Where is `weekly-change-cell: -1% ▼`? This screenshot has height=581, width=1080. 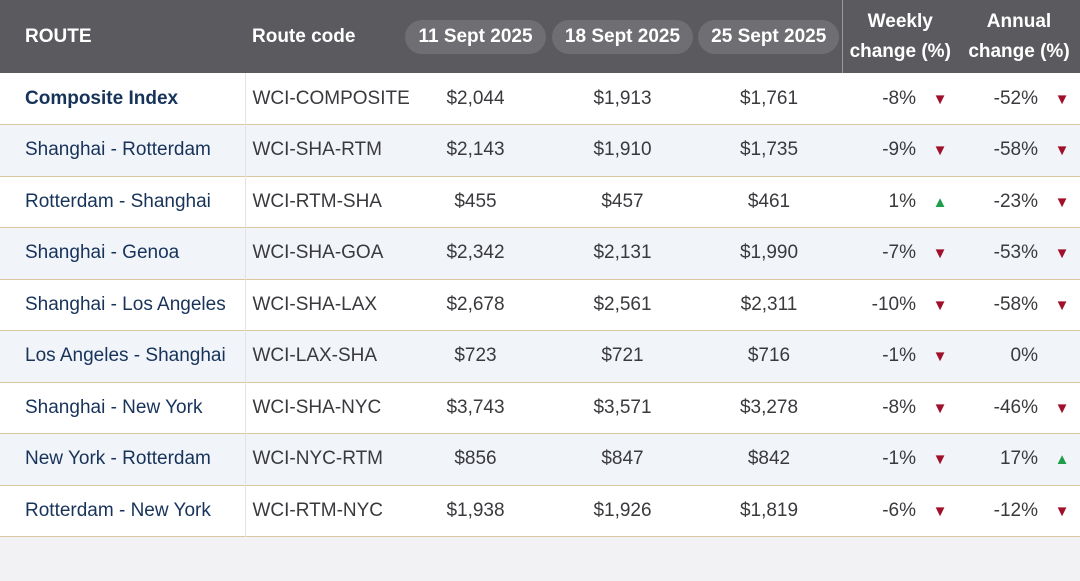
weekly-change-cell: -1% ▼ is located at coordinates (900, 357).